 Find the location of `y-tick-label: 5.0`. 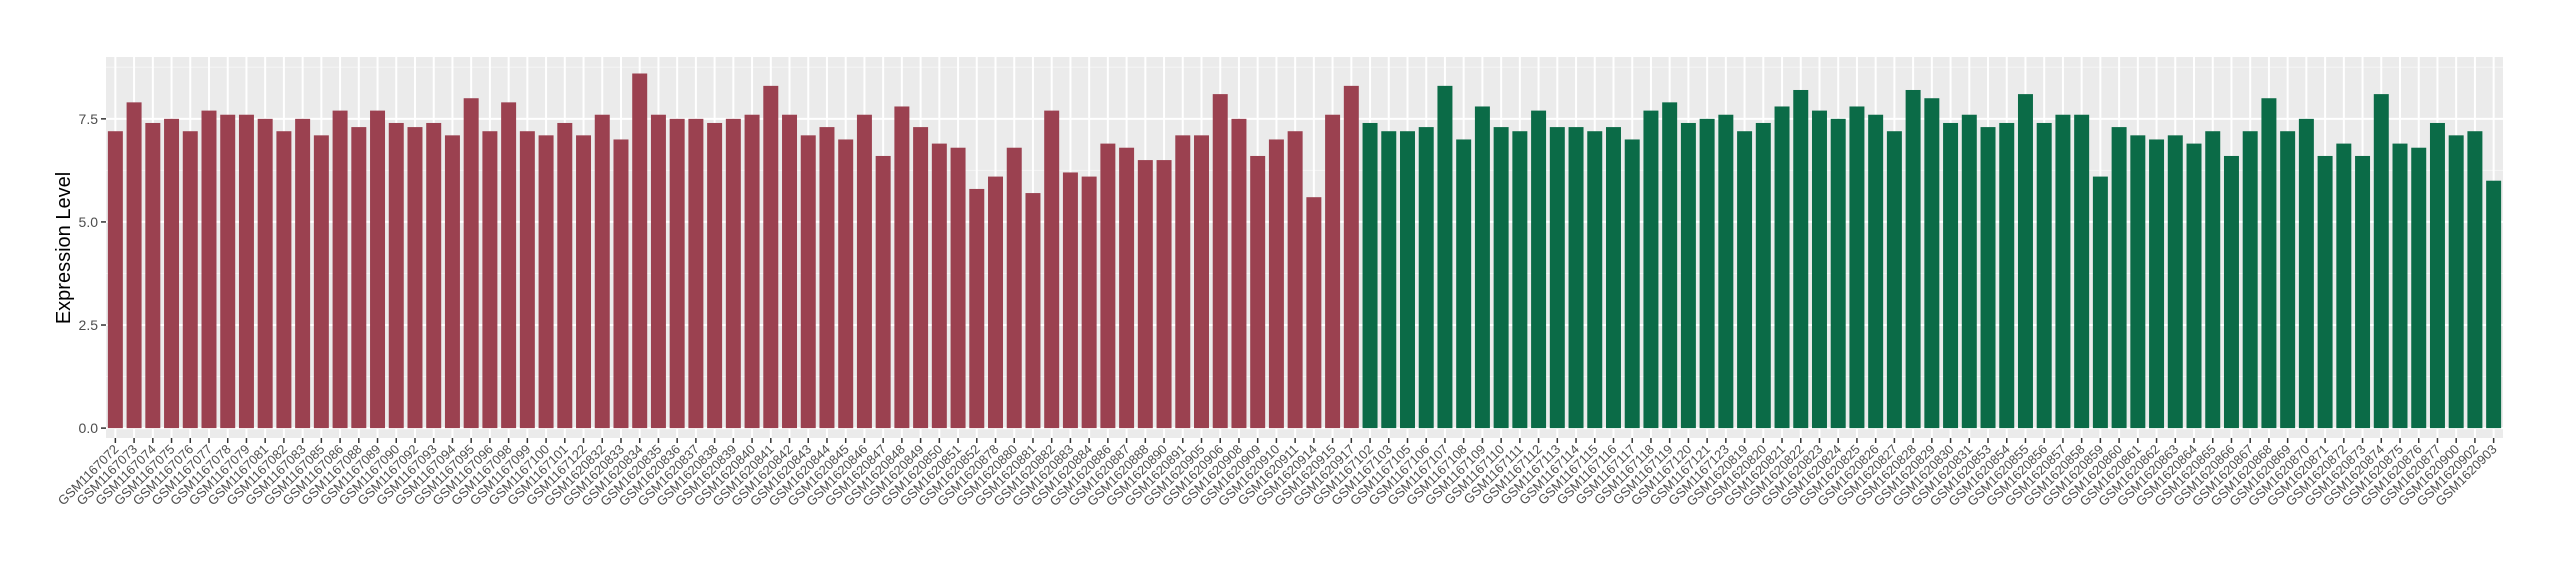

y-tick-label: 5.0 is located at coordinates (89, 222).